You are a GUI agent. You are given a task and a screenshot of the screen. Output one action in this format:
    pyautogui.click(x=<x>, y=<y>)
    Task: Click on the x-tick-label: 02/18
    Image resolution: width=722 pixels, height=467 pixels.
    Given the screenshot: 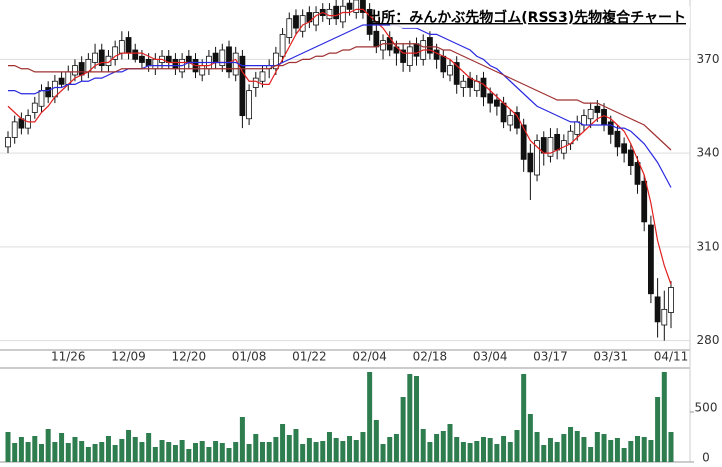 What is the action you would take?
    pyautogui.click(x=430, y=357)
    